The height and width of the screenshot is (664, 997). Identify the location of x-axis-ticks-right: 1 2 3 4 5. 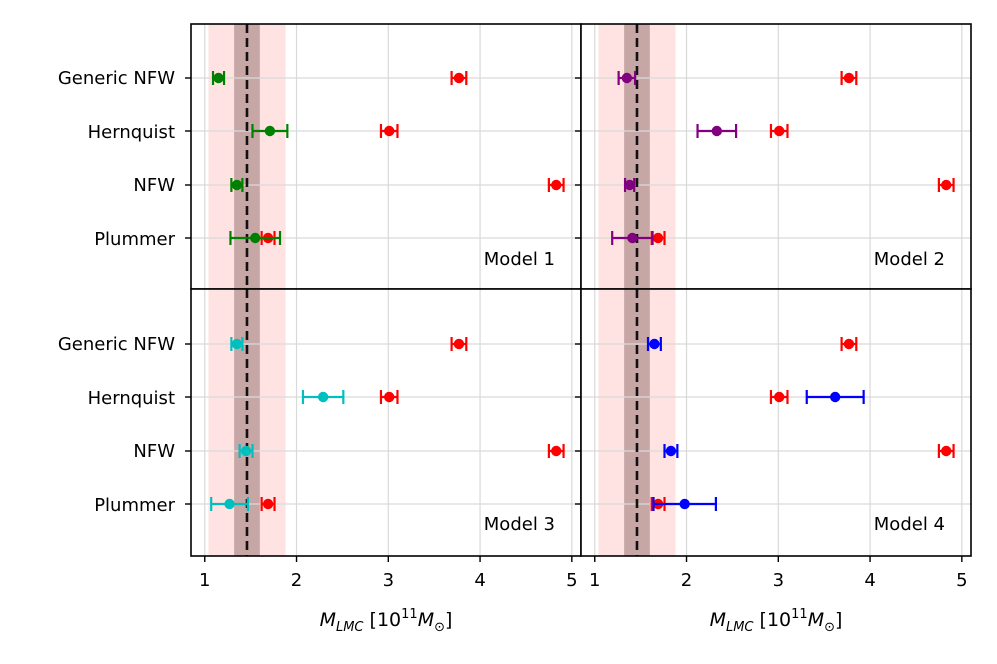
(778, 580).